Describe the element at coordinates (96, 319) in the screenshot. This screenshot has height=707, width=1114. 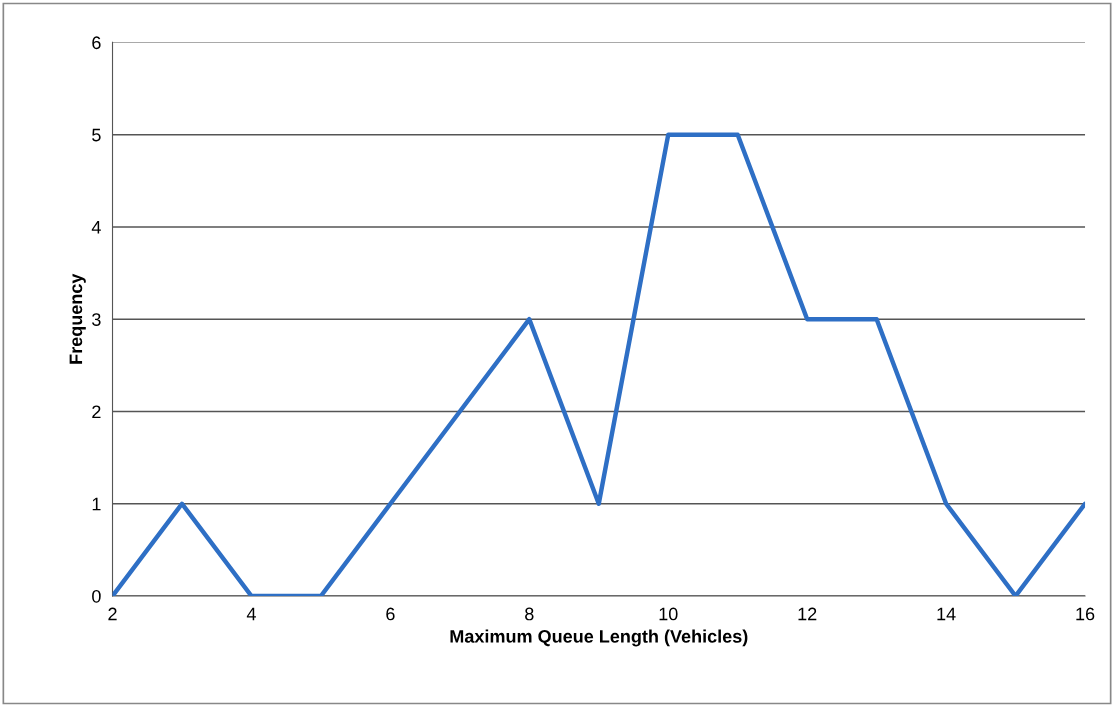
I see `y-tick-label: 3` at that location.